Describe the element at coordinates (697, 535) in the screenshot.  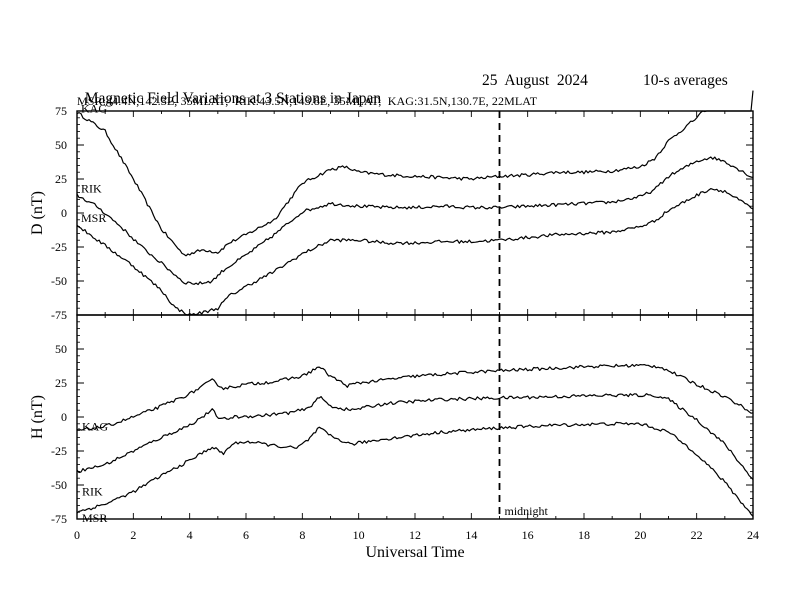
I see `xtick-label: 22` at that location.